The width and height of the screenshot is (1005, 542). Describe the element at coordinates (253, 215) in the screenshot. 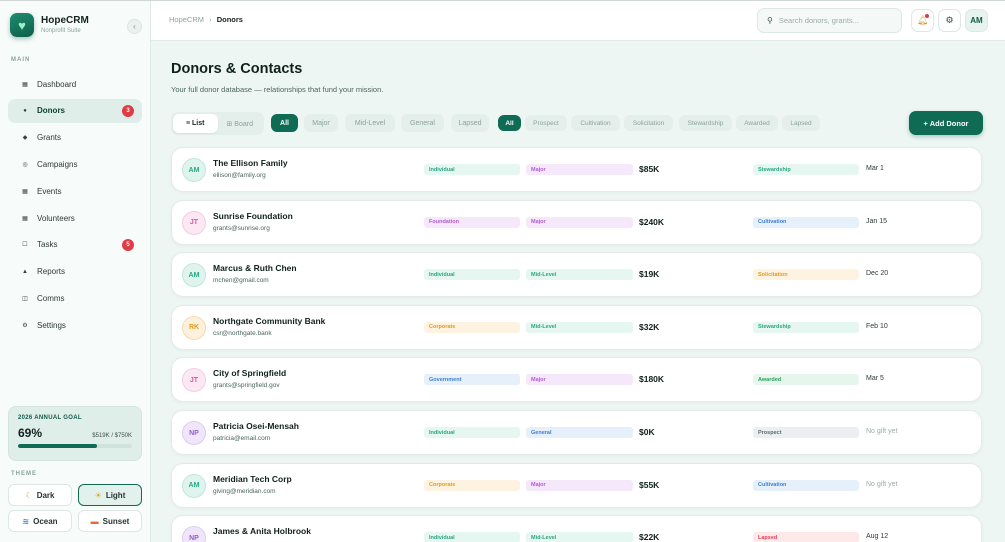

I see `donor-name: Sunrise Foundation` at that location.